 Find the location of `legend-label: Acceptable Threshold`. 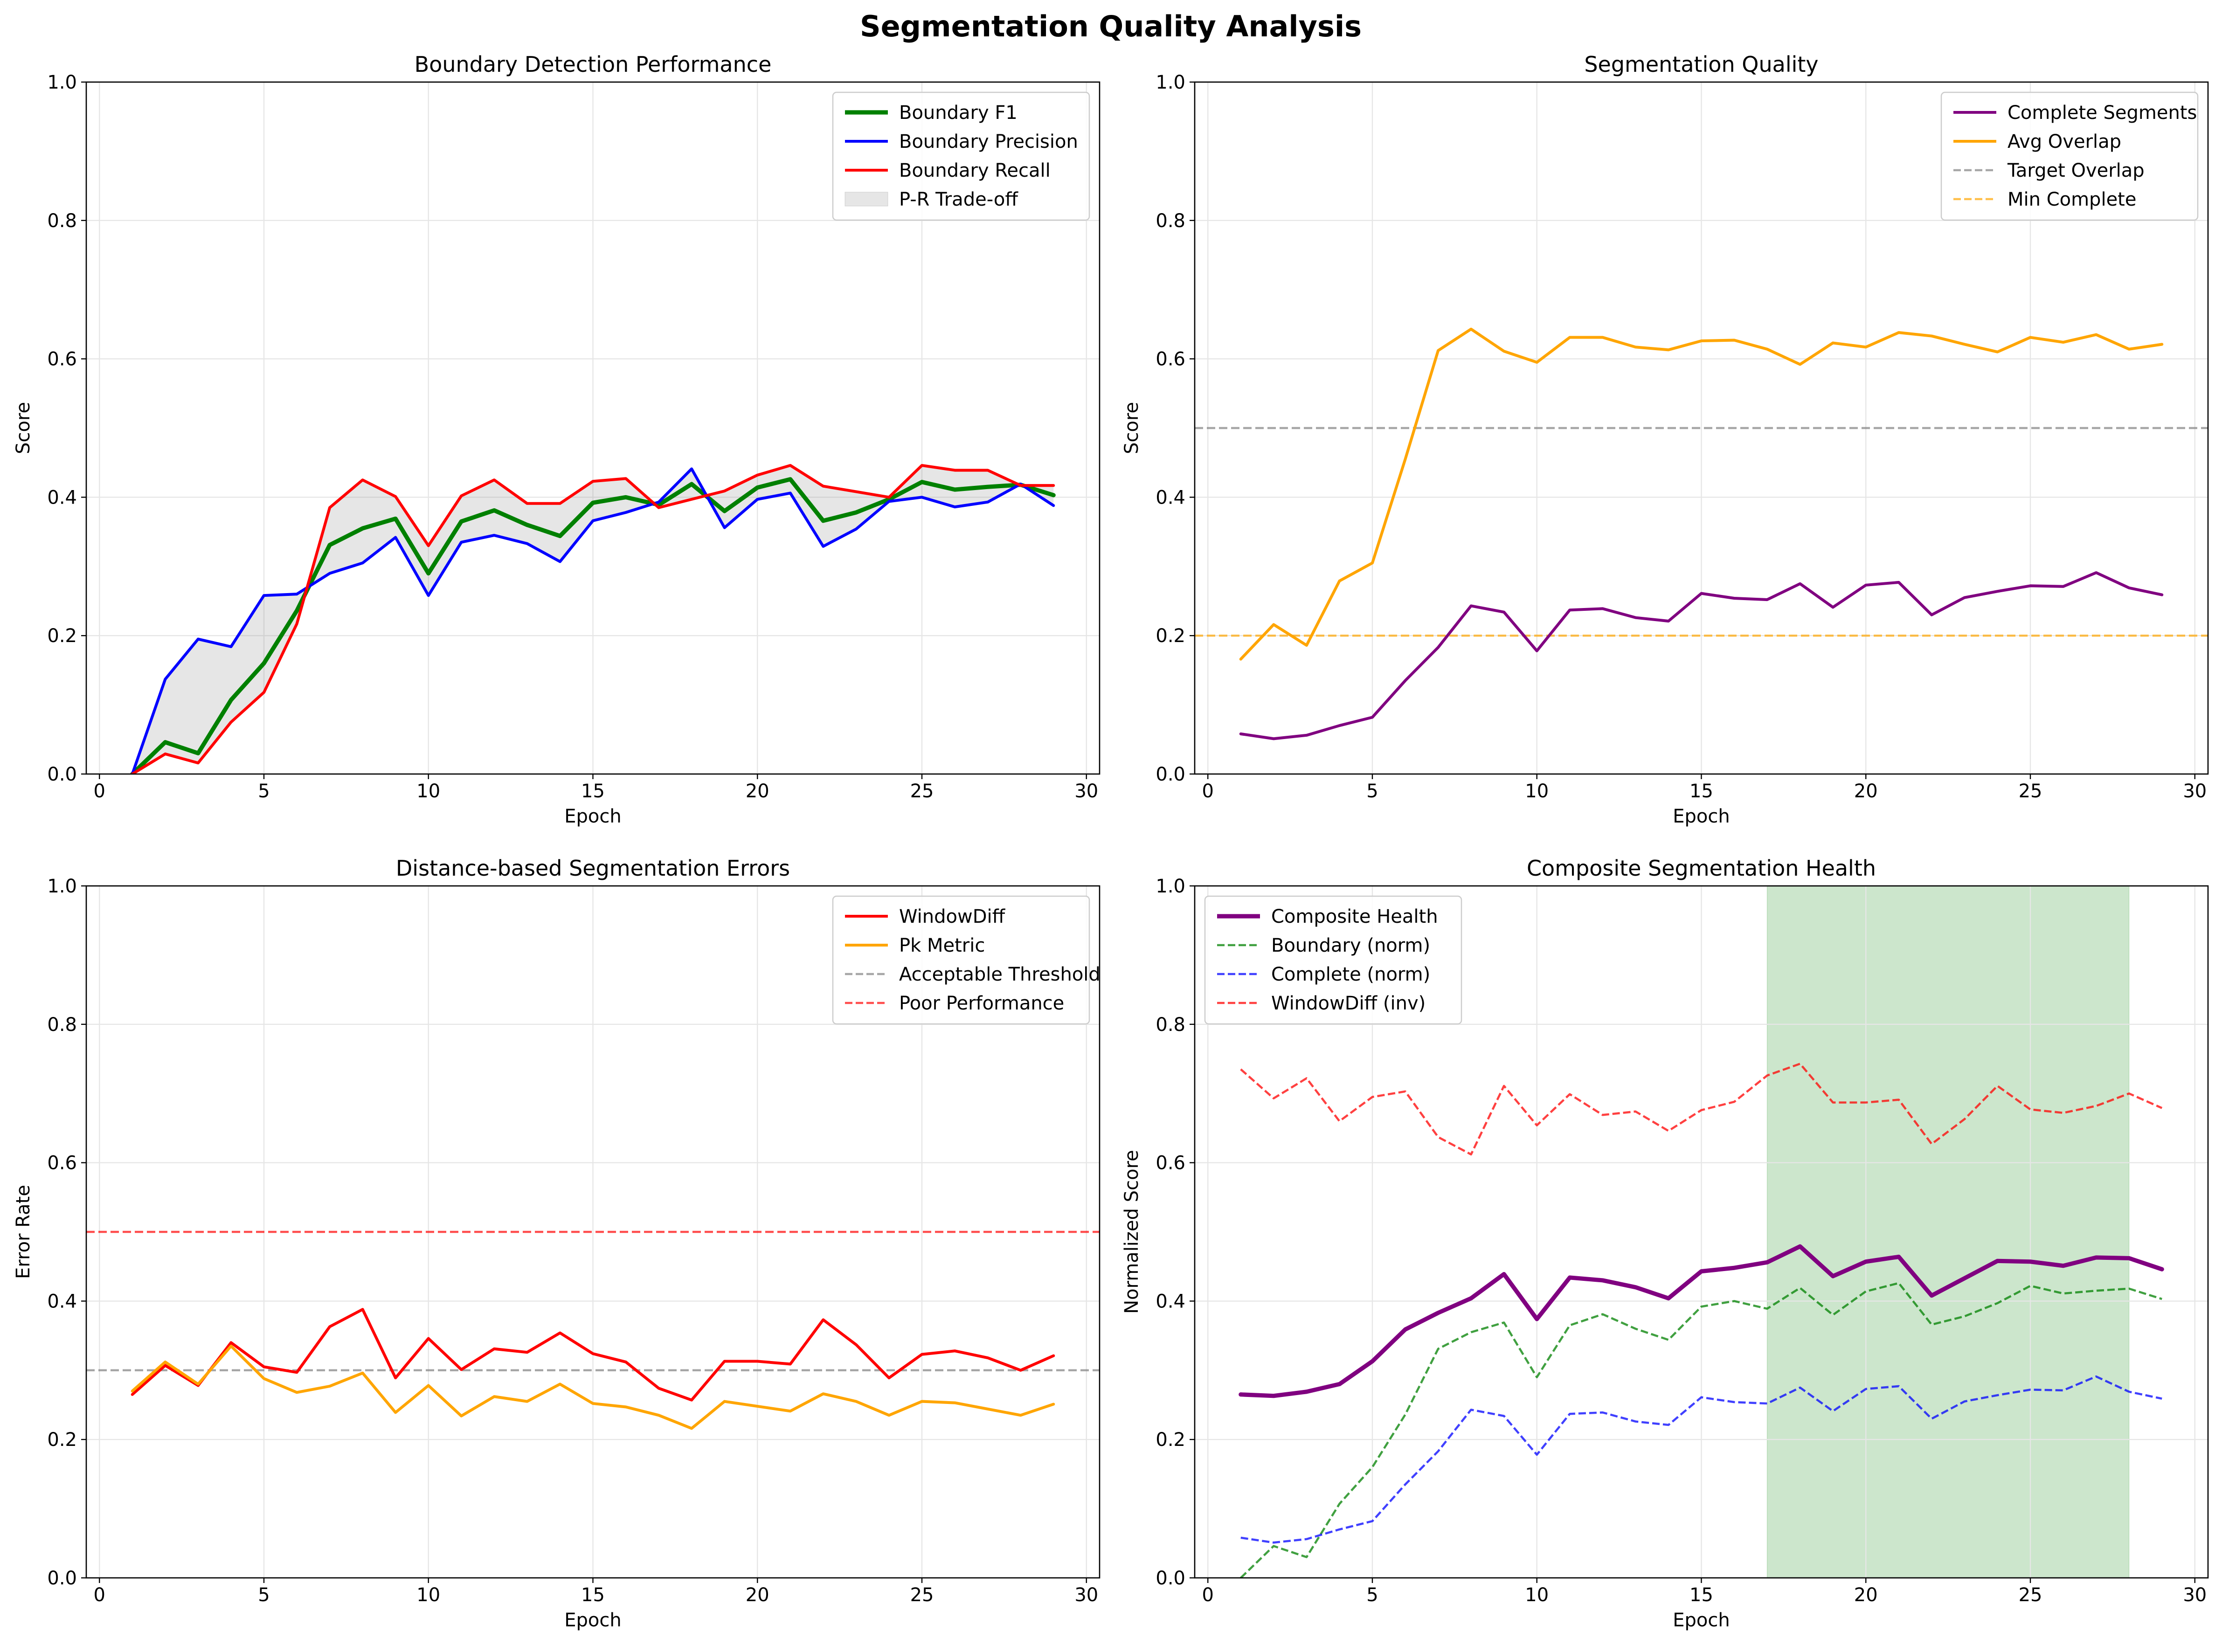

legend-label: Acceptable Threshold is located at coordinates (1000, 974).